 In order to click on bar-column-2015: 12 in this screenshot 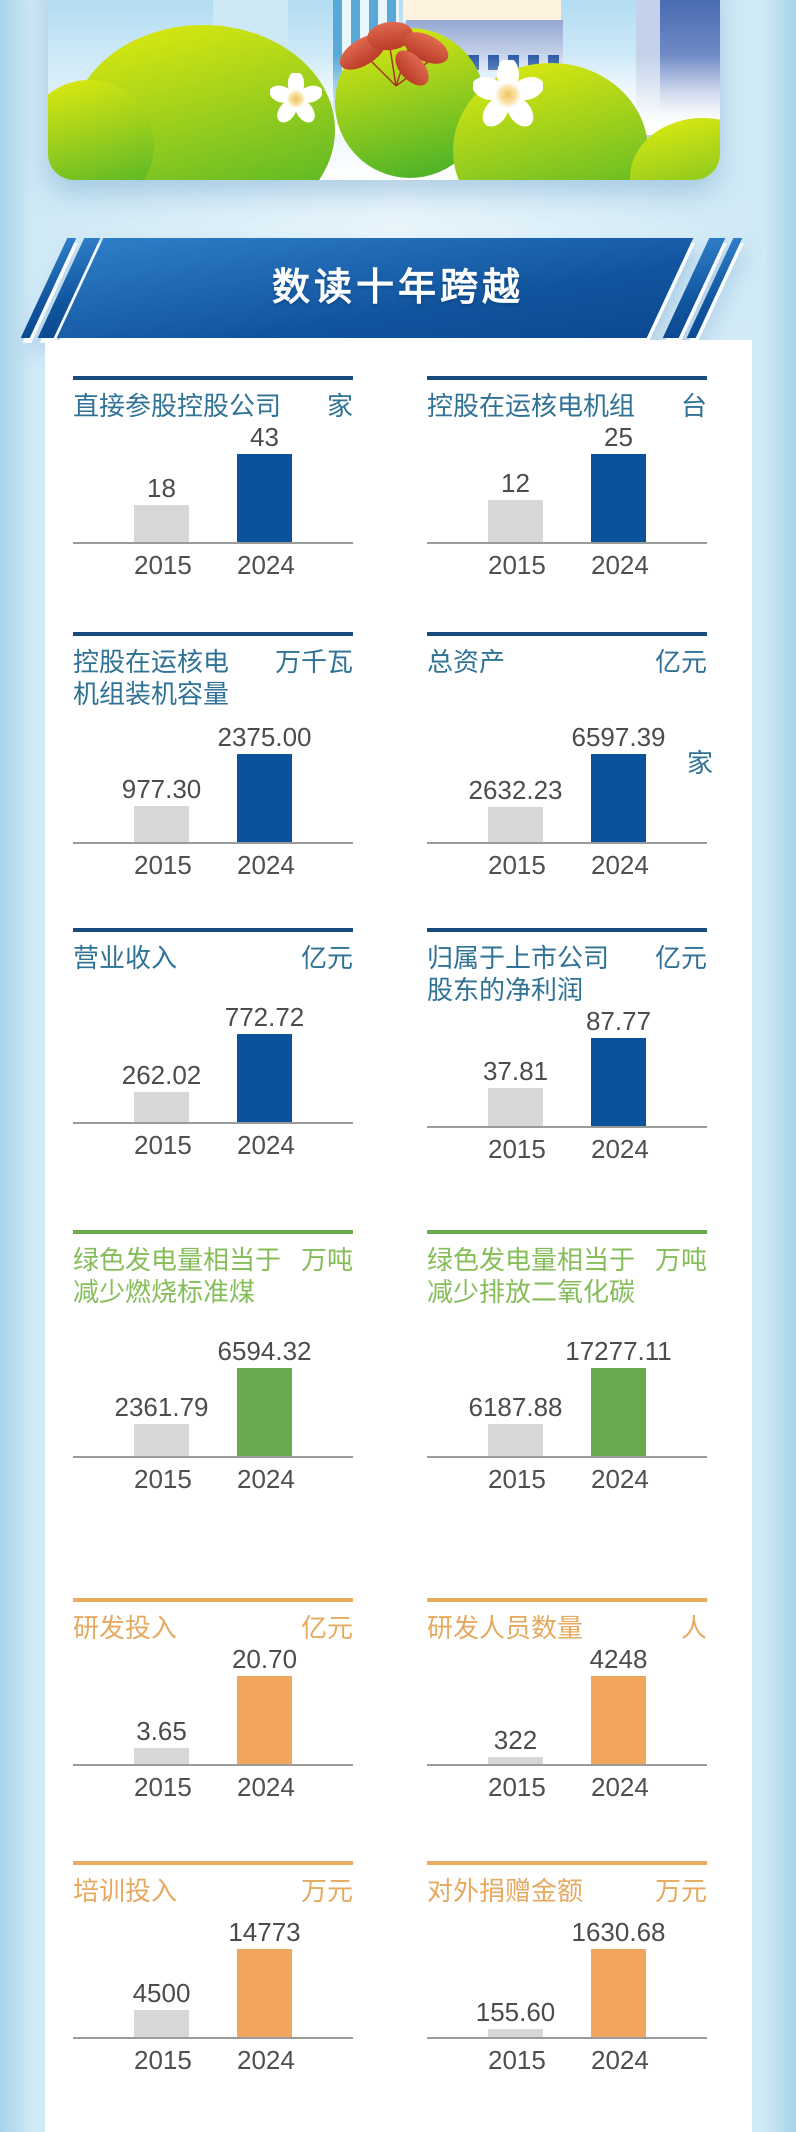, I will do `click(515, 506)`.